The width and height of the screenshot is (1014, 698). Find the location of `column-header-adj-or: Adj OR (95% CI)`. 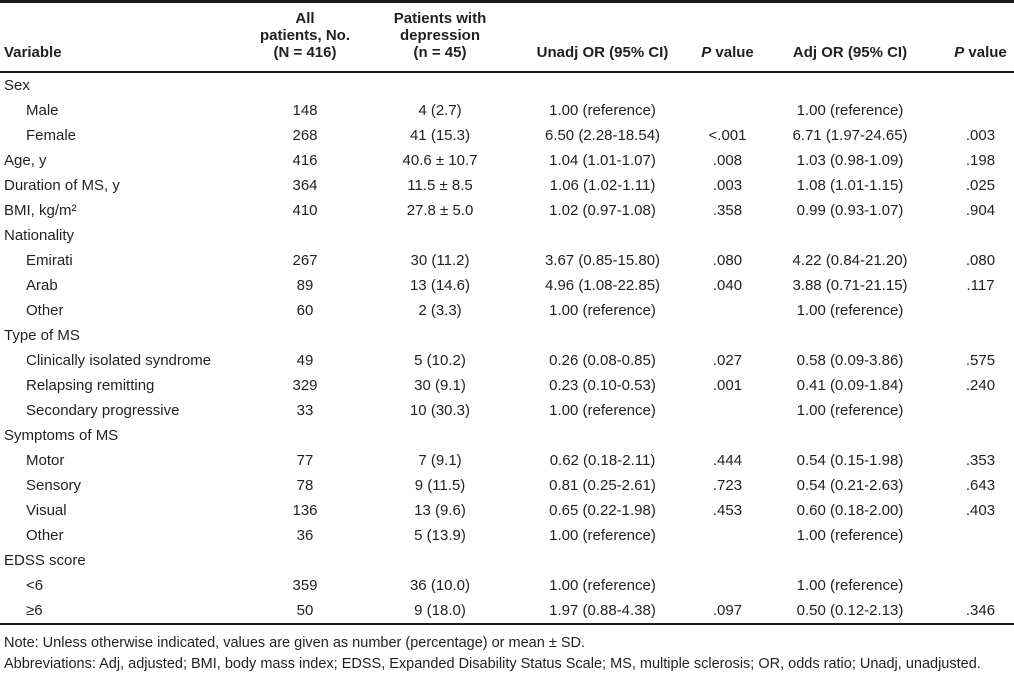

column-header-adj-or: Adj OR (95% CI) is located at coordinates (850, 37).